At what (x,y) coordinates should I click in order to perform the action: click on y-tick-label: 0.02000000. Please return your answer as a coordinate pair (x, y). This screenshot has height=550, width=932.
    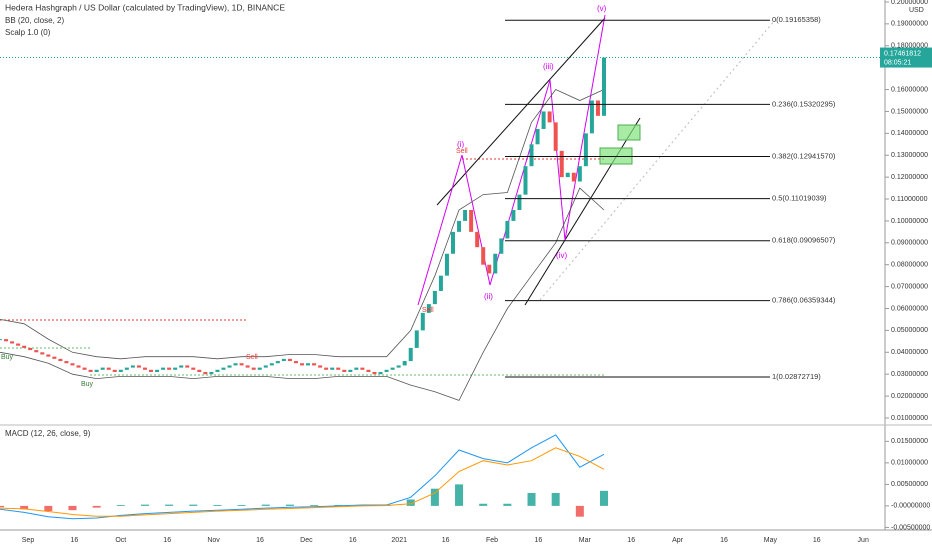
    Looking at the image, I should click on (909, 396).